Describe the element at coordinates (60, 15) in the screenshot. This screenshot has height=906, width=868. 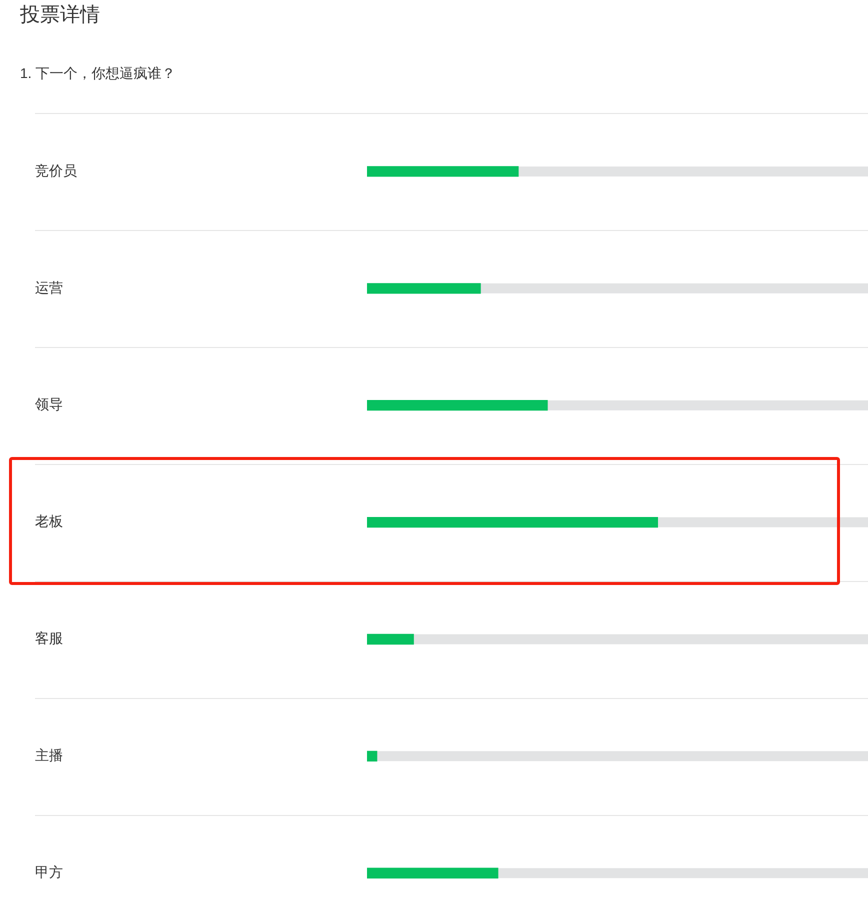
I see `text: 投票详情` at that location.